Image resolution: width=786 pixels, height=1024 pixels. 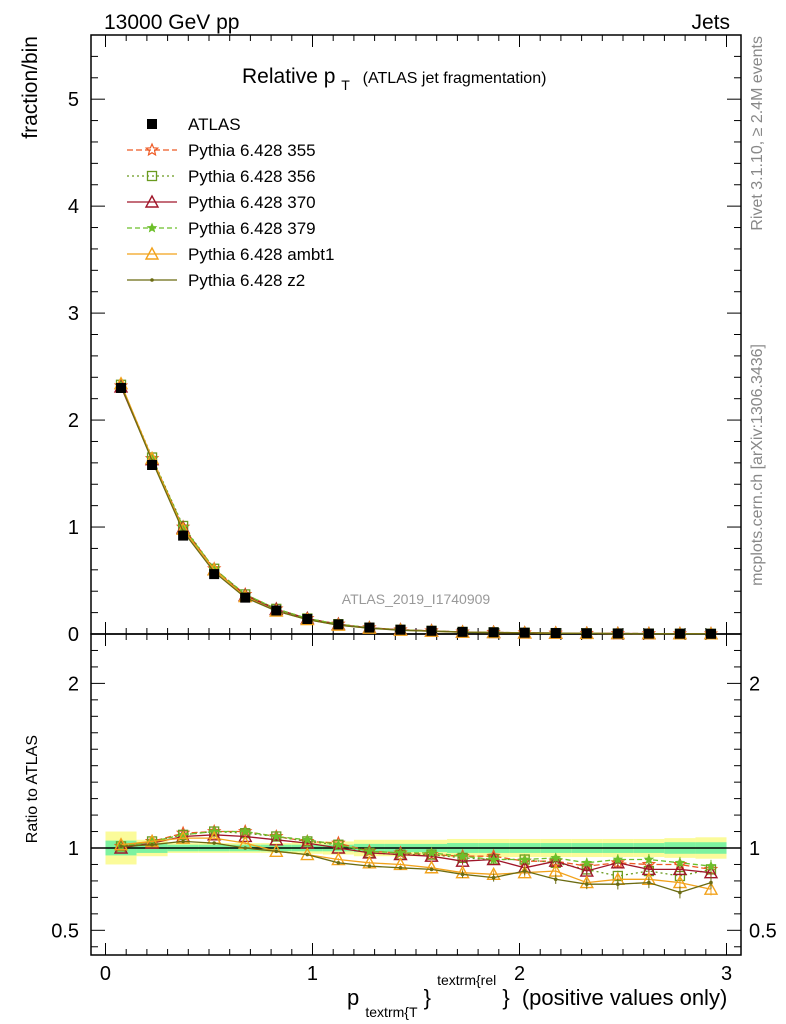 I want to click on ratio-series-z2, so click(x=416, y=869).